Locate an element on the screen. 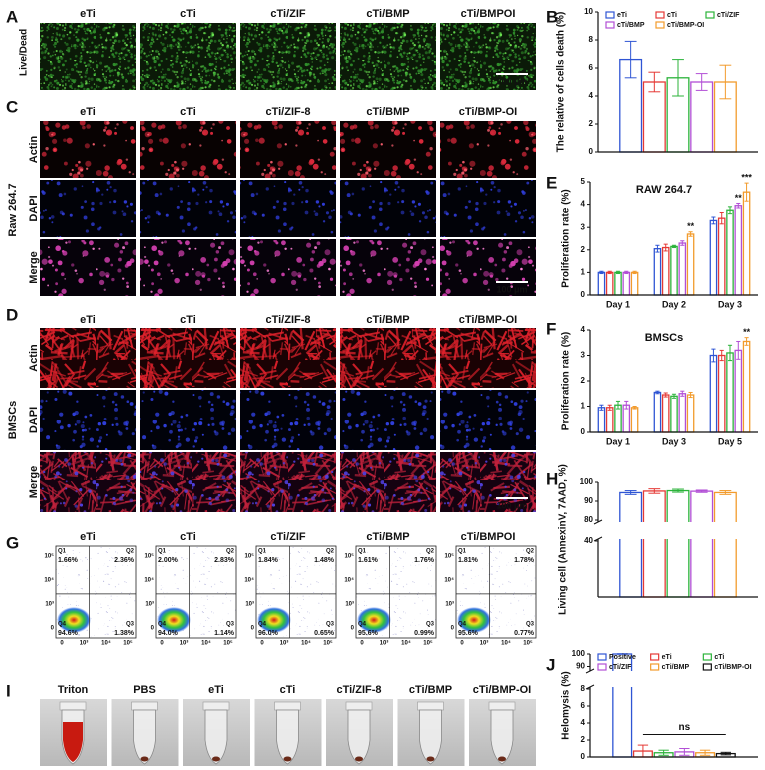 The image size is (765, 770). x-tick-label: Day 5 is located at coordinates (730, 441).